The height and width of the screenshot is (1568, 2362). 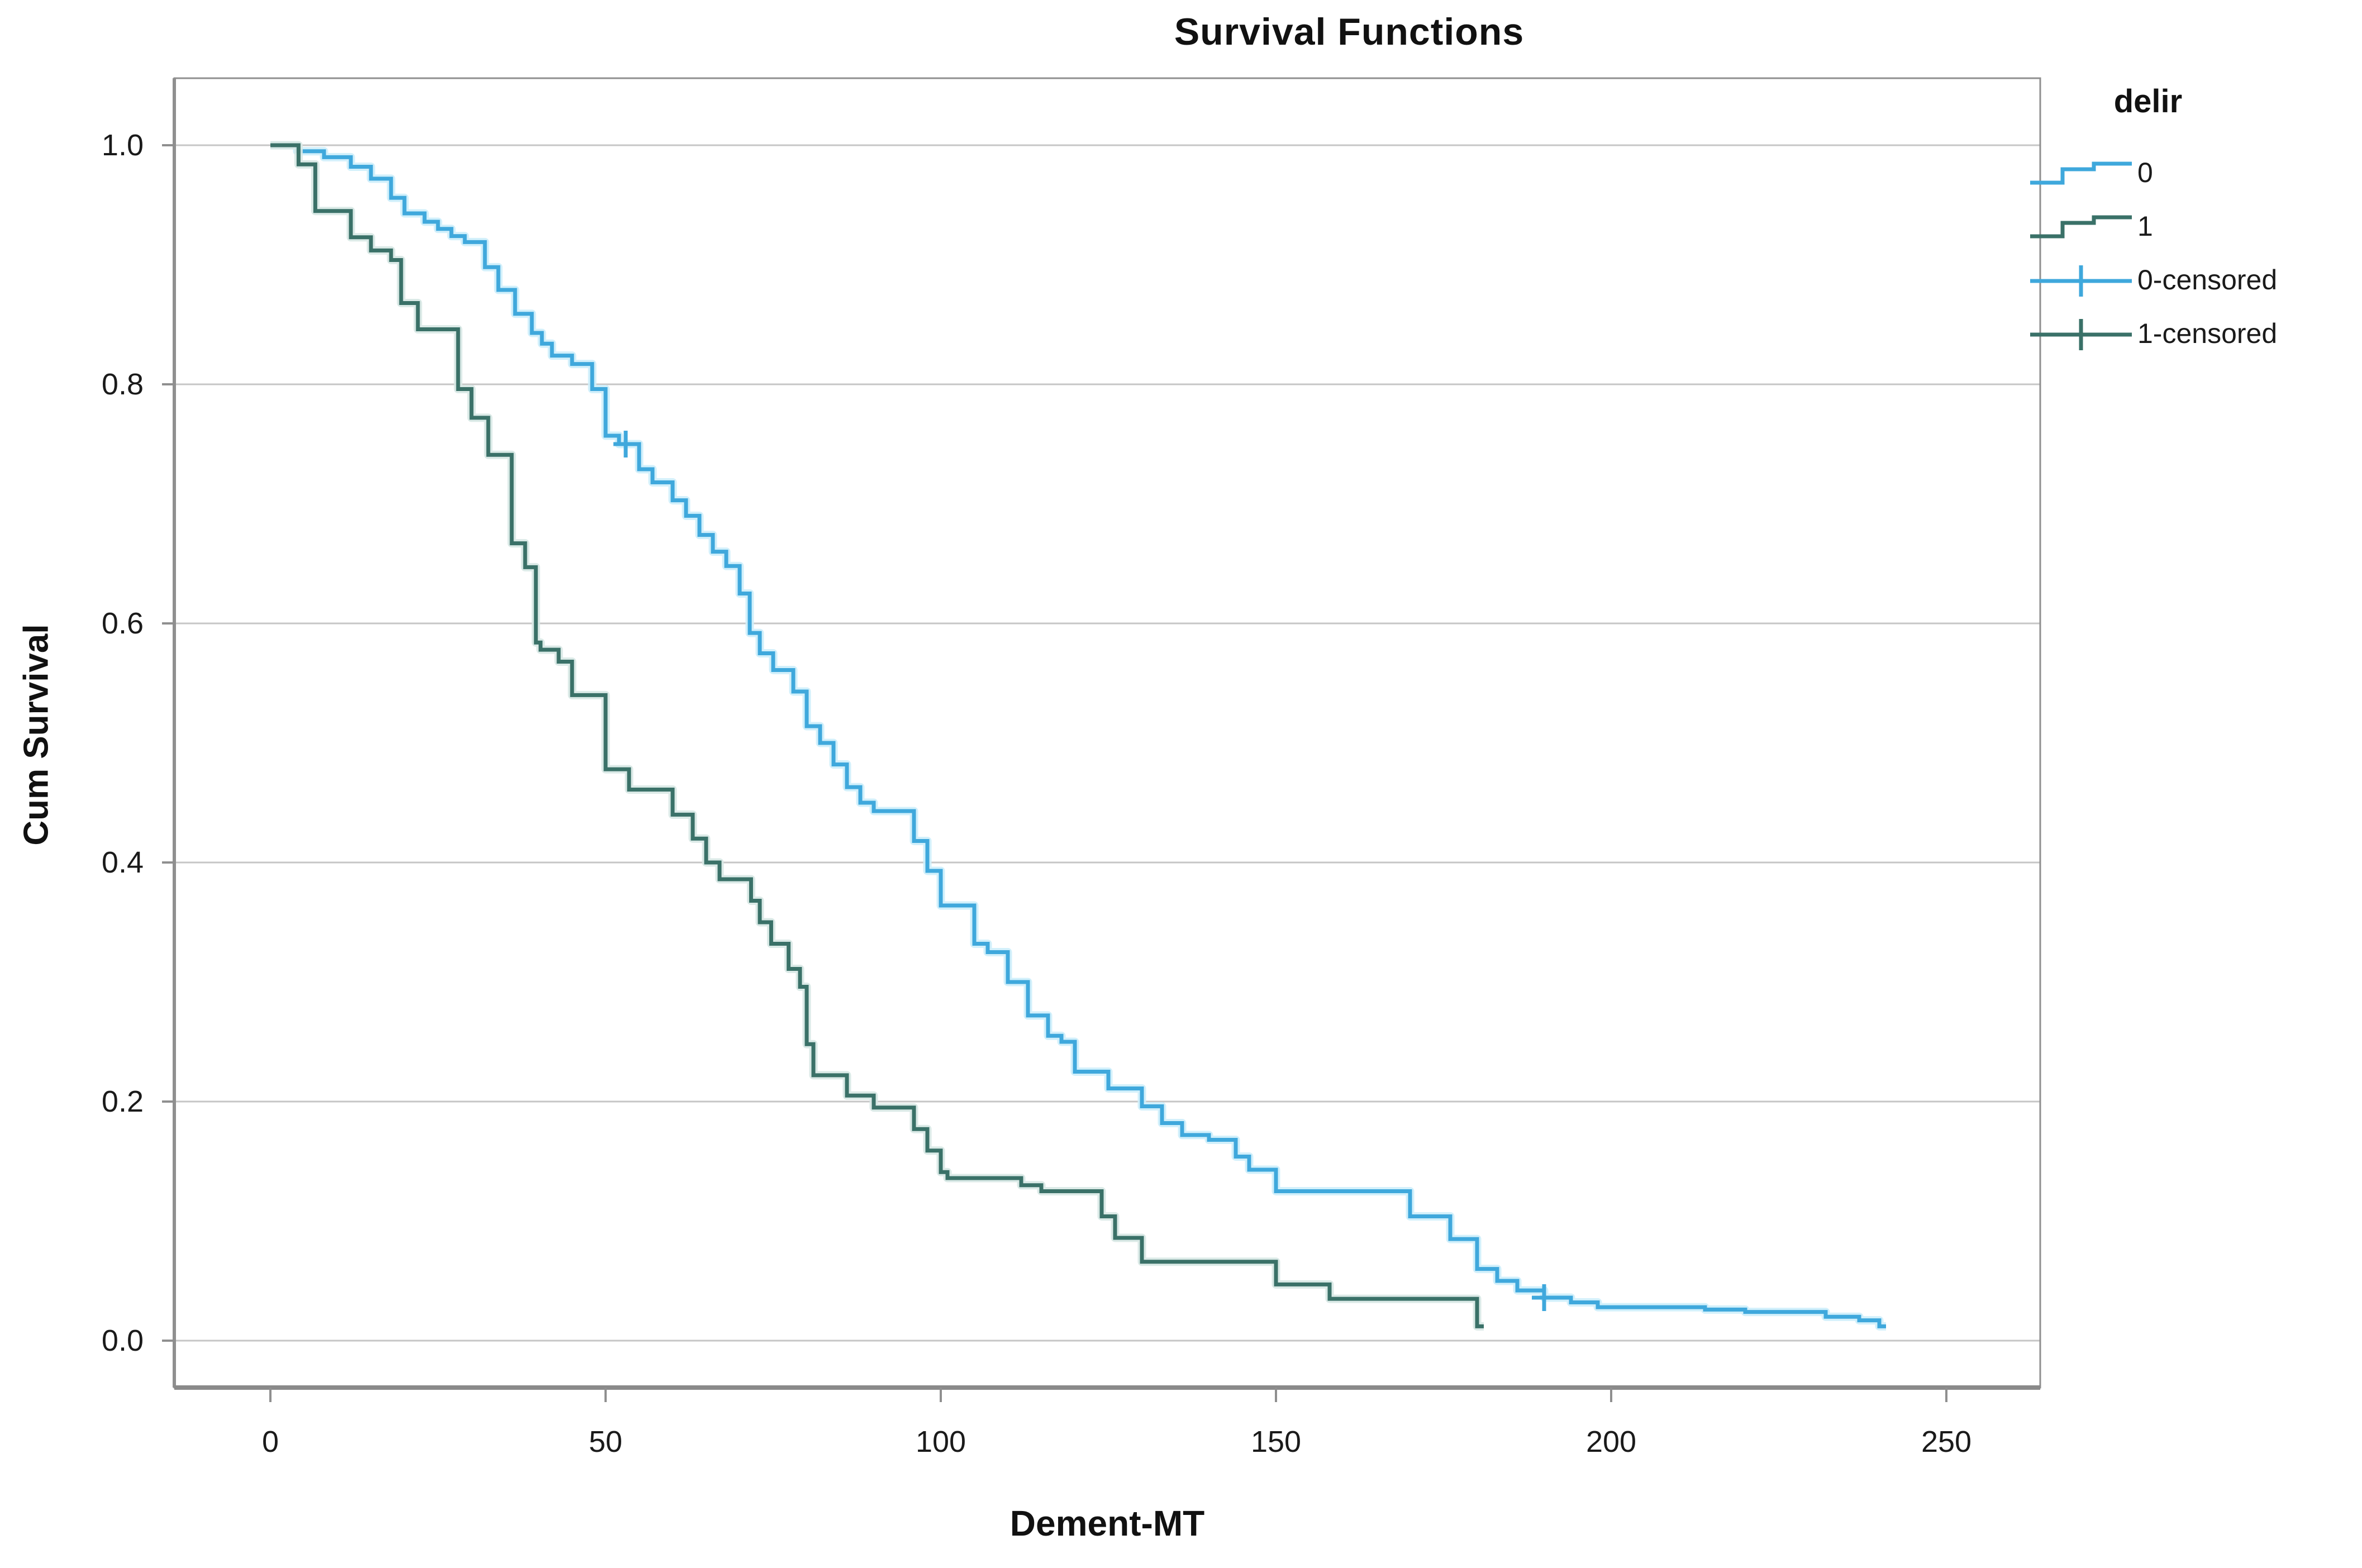 What do you see at coordinates (36, 735) in the screenshot?
I see `y-axis-title: Cum Survival` at bounding box center [36, 735].